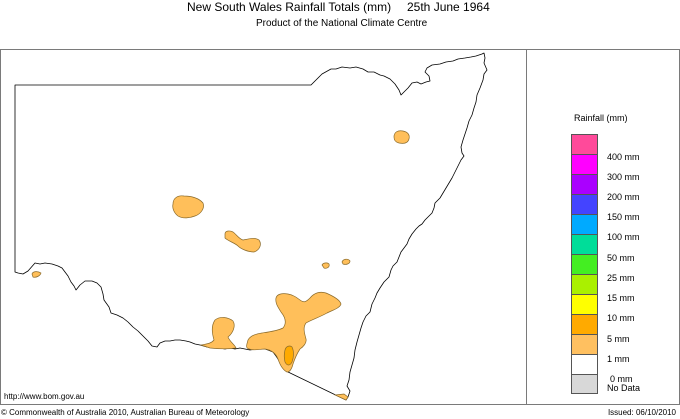 Image resolution: width=680 pixels, height=419 pixels. I want to click on legend-swatch-100mm, so click(584, 224).